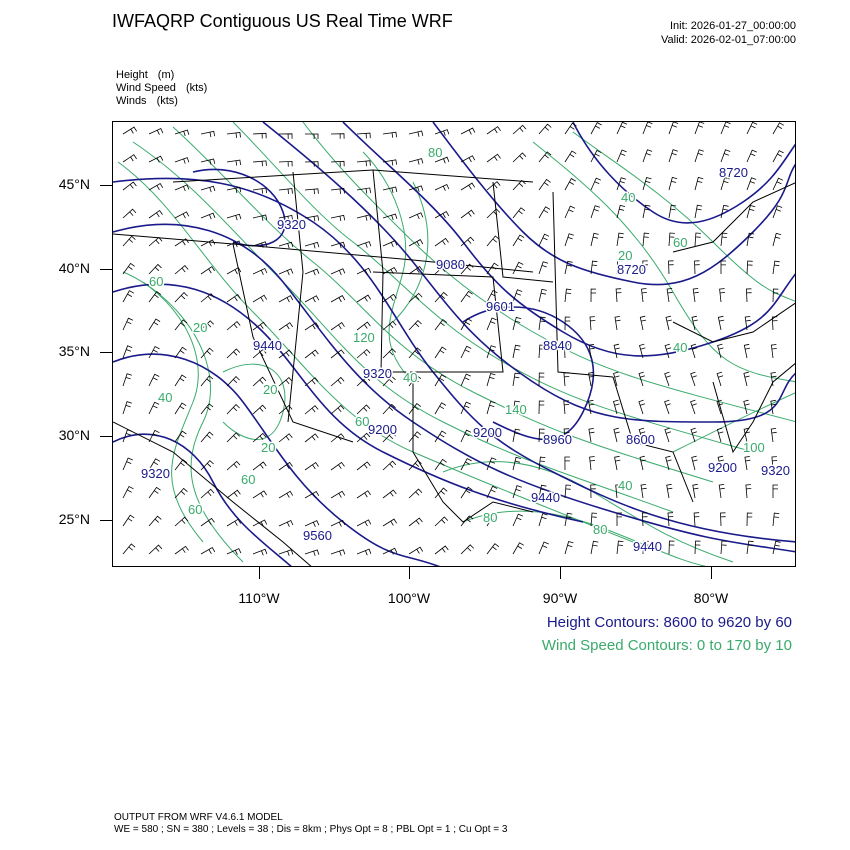 This screenshot has width=850, height=850. What do you see at coordinates (317, 535) in the screenshot?
I see `height-contour-label: 9560` at bounding box center [317, 535].